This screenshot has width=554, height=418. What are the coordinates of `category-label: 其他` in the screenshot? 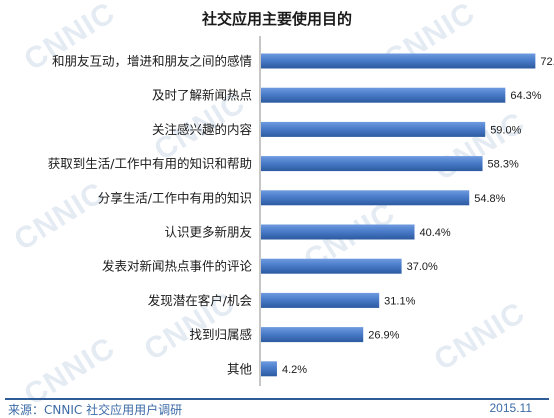 It's located at (240, 368).